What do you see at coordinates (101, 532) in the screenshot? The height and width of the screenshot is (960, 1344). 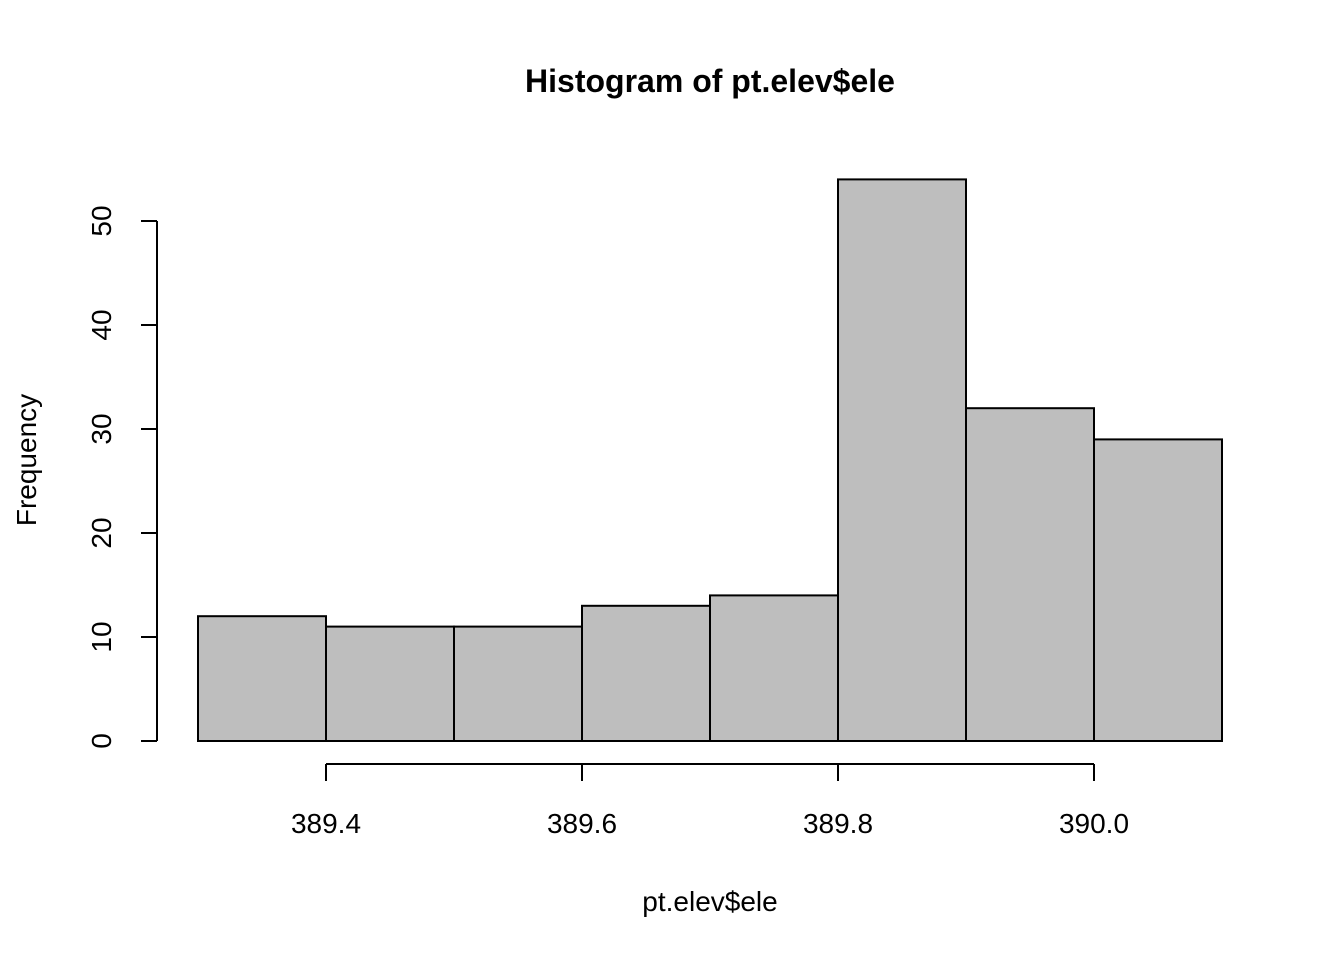 I see `y-tick-label: 20` at bounding box center [101, 532].